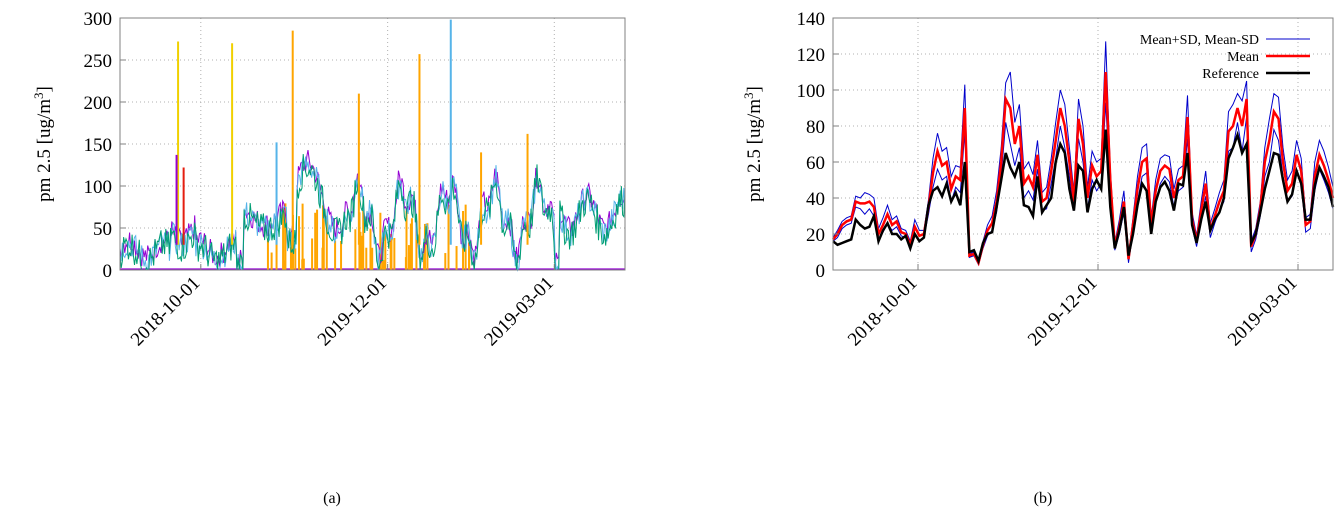 The height and width of the screenshot is (514, 1335). Describe the element at coordinates (811, 19) in the screenshot. I see `y-tick-label: 140` at that location.